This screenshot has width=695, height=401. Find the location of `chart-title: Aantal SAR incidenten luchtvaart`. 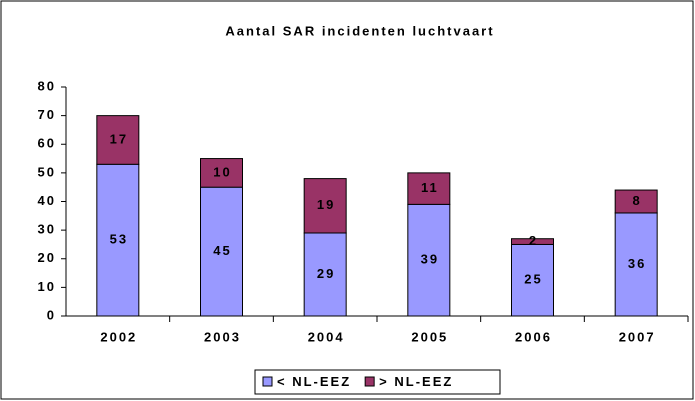

chart-title: Aantal SAR incidenten luchtvaart is located at coordinates (359, 30).